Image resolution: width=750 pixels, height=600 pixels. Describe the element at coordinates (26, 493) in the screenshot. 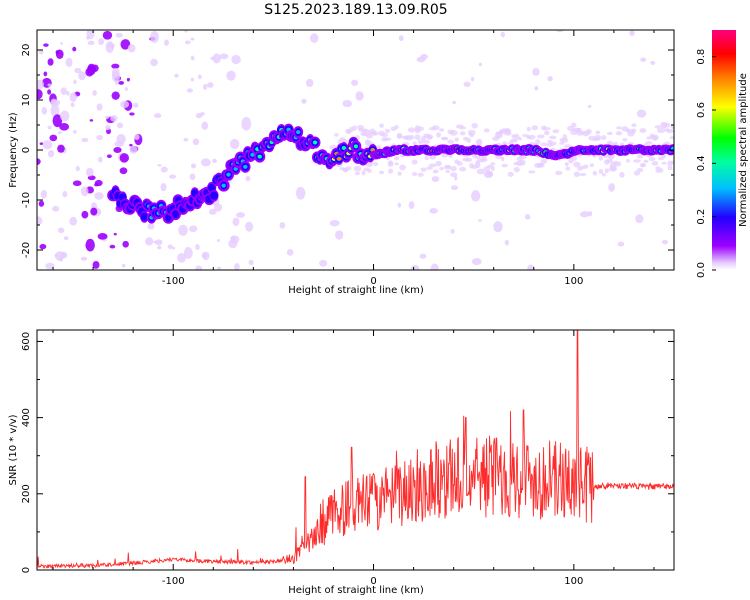

I see `y-tick-label: 200` at that location.